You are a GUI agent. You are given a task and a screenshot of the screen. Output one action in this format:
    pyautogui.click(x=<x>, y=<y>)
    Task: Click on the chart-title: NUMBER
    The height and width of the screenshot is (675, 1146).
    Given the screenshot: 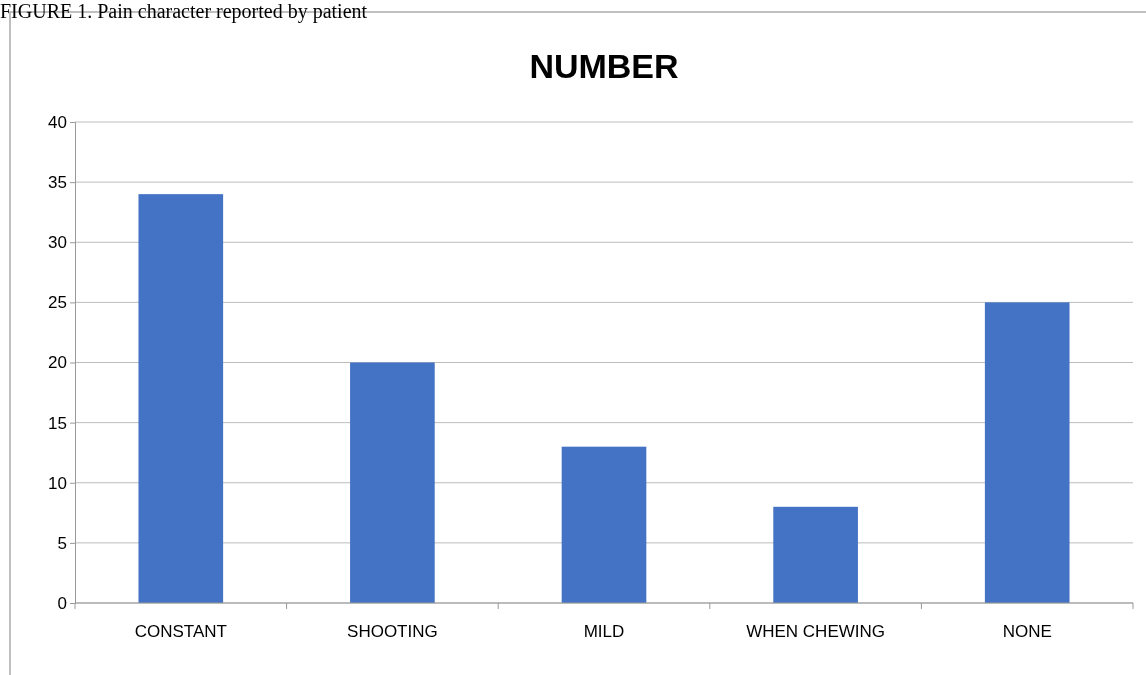 What is the action you would take?
    pyautogui.click(x=604, y=66)
    